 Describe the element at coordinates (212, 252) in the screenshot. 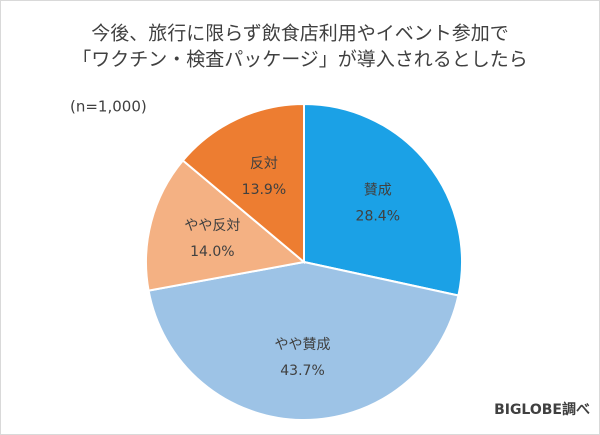

I see `value-label: 14.0%` at that location.